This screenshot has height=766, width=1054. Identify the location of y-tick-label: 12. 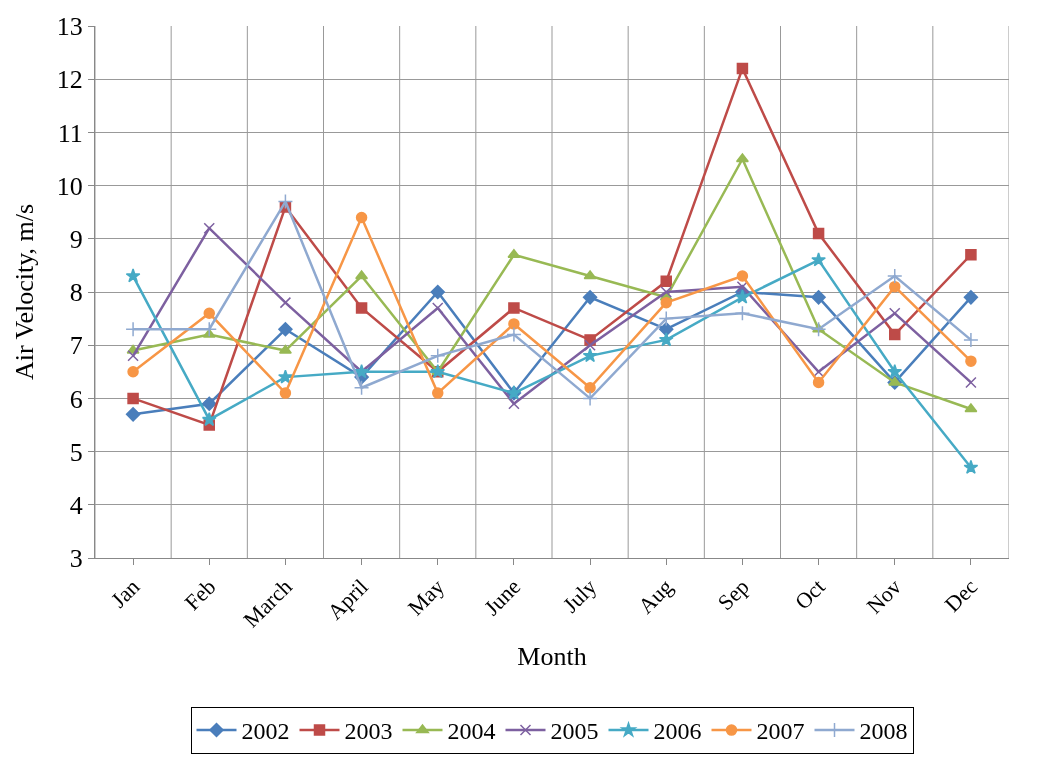
(69, 80).